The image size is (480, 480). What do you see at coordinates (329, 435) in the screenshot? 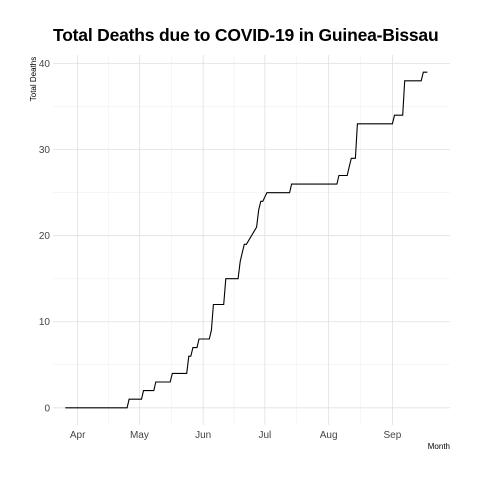
I see `x-tick-label: Aug` at bounding box center [329, 435].